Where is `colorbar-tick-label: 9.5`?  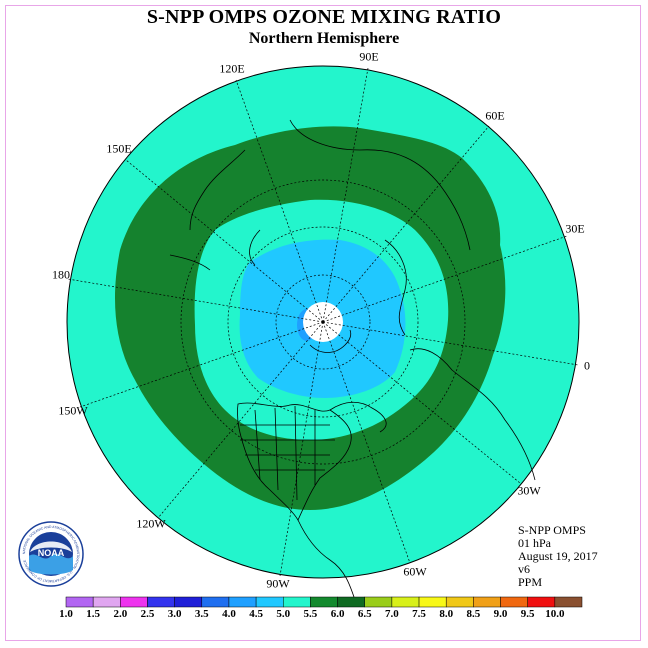
colorbar-tick-label: 9.5 is located at coordinates (527, 614).